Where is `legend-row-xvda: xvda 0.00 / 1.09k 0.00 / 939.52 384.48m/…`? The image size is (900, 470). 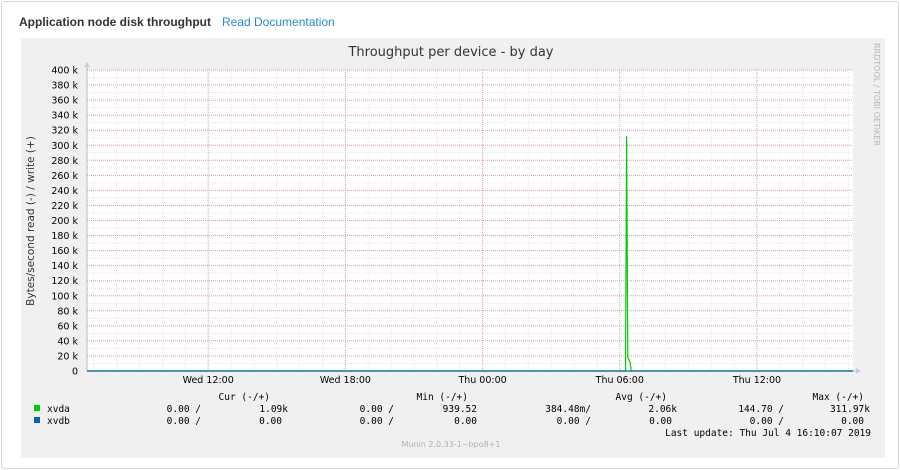 legend-row-xvda: xvda 0.00 / 1.09k 0.00 / 939.52 384.48m/… is located at coordinates (452, 409).